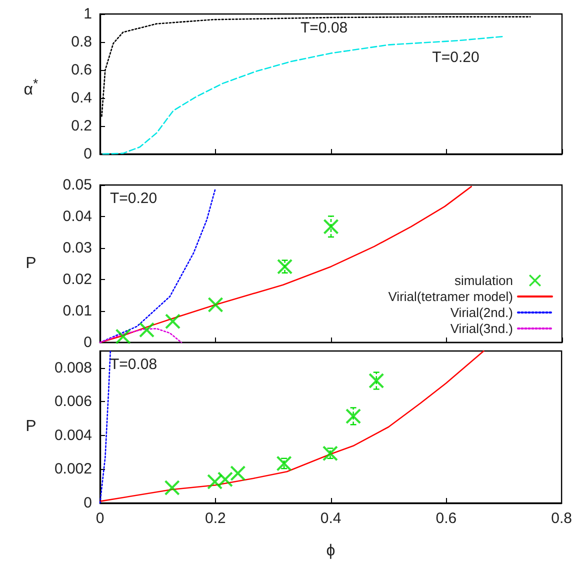  Describe the element at coordinates (331, 518) in the screenshot. I see `x-tick-label: 0.4` at that location.